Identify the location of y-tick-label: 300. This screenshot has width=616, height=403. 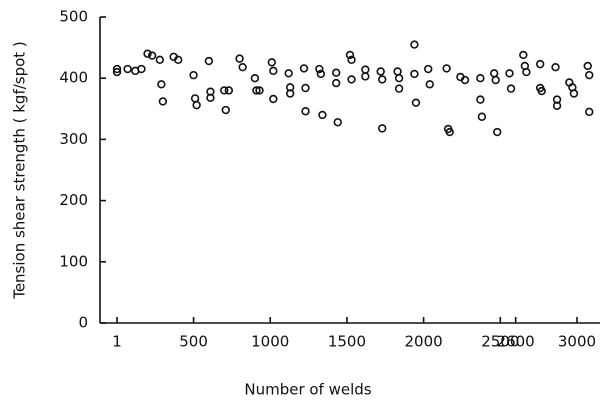
(73, 139).